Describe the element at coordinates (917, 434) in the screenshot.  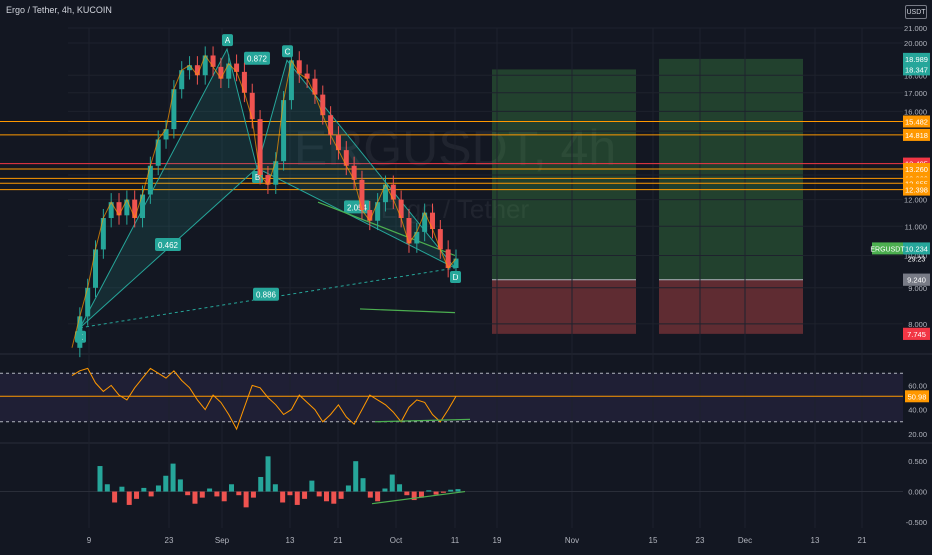
I see `rsi-tick-label: 20.00` at that location.